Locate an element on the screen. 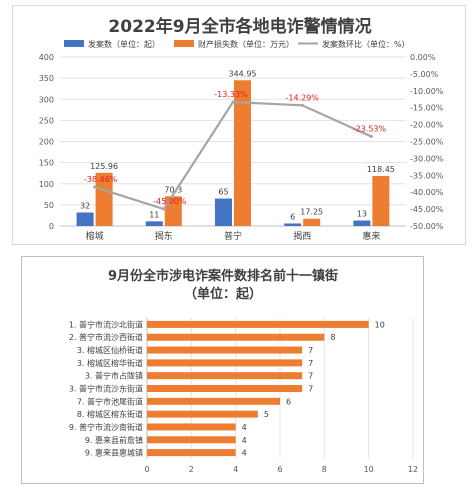 This screenshot has width=474, height=498. legend-label-ratio: 发案数环比（单位：%） is located at coordinates (366, 44).